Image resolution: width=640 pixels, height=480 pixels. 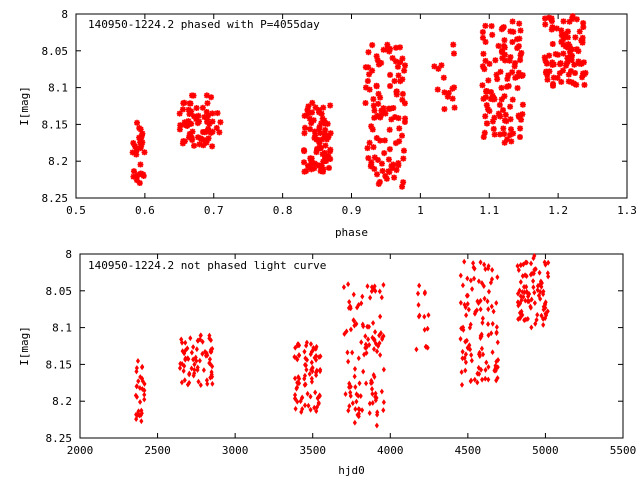 What do you see at coordinates (623, 450) in the screenshot?
I see `x-tick-label: 5500` at bounding box center [623, 450].